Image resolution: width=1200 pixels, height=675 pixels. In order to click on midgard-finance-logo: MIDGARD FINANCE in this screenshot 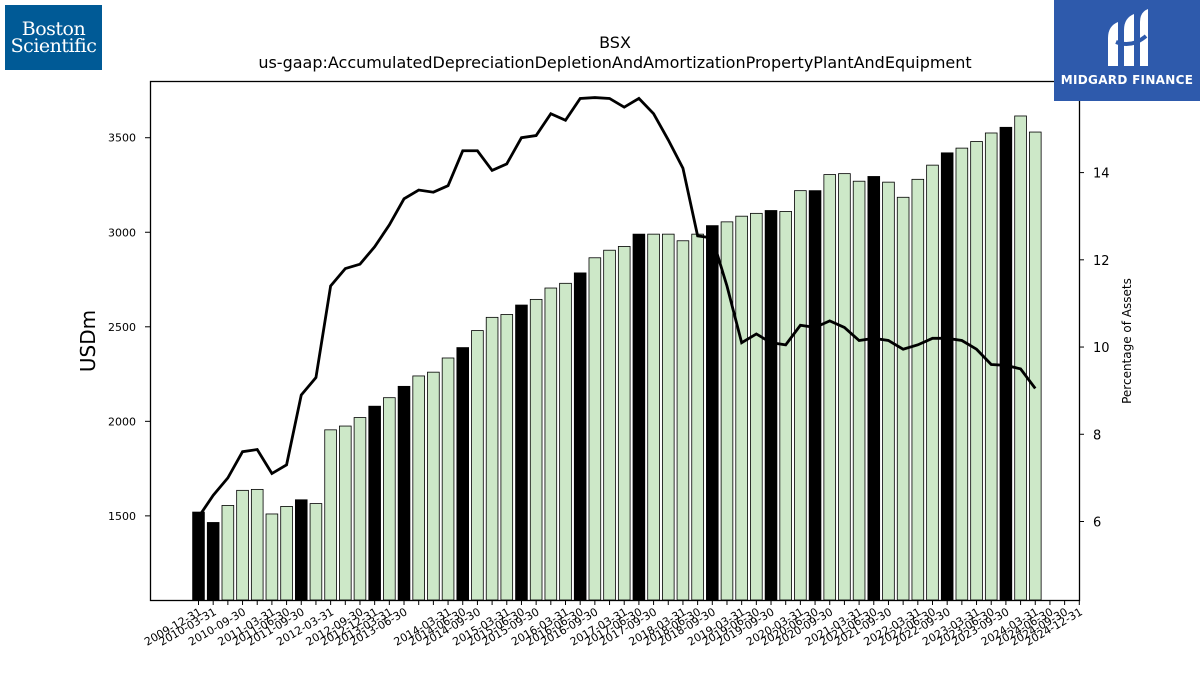, I will do `click(1127, 50)`.